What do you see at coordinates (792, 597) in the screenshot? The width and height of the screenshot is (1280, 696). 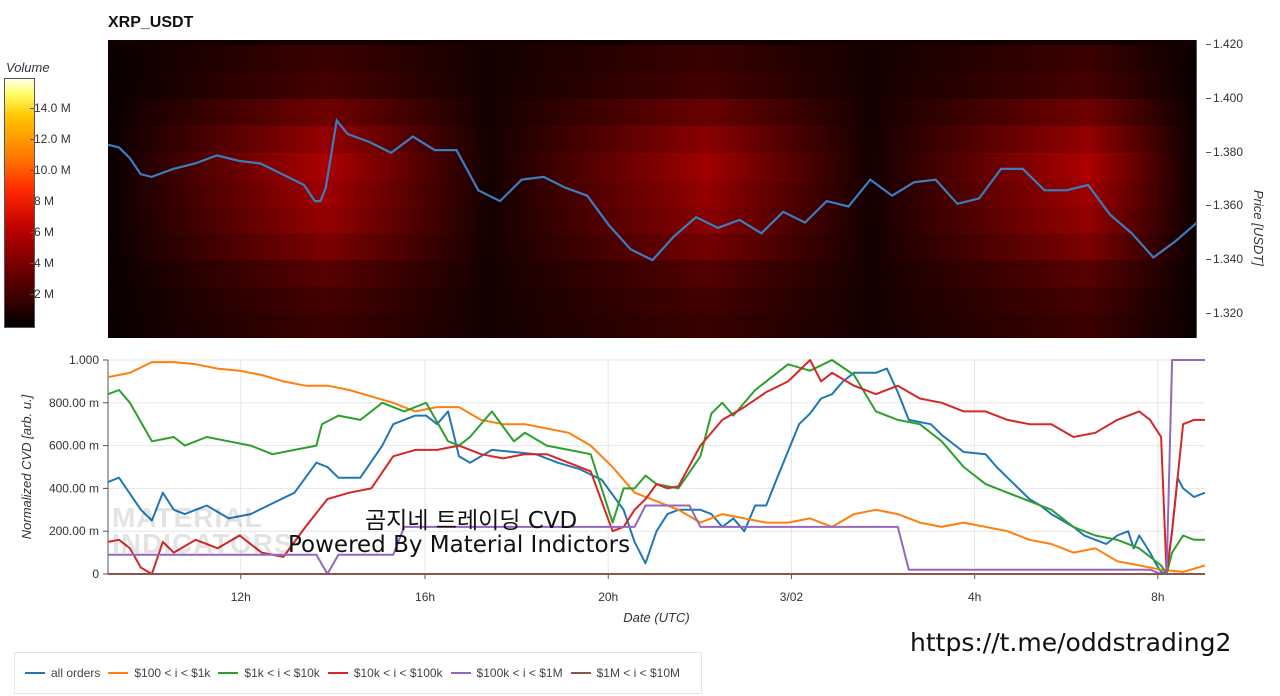 I see `x-tick-label: 3/02` at bounding box center [792, 597].